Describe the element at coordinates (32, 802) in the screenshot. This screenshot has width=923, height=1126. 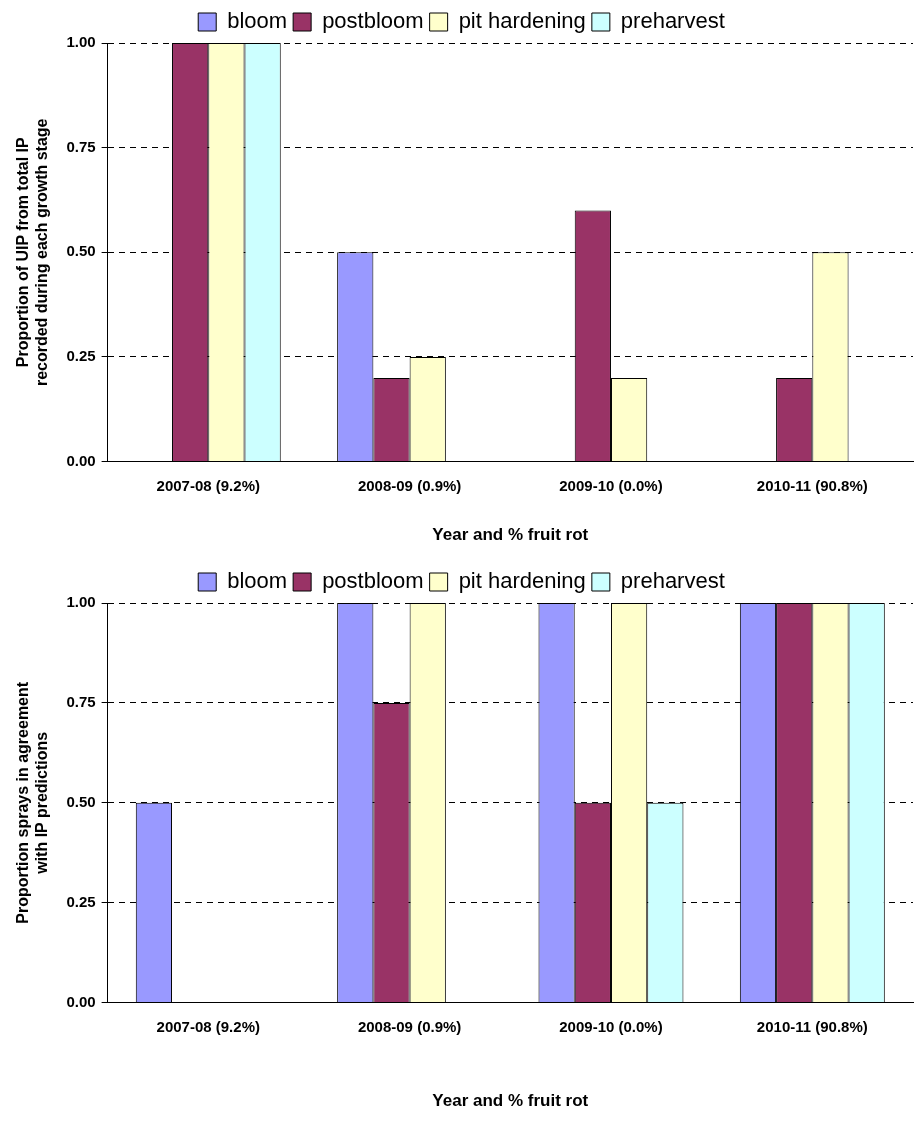
I see `y-axis-title: Proportion sprays in agreement with IP predictions` at that location.